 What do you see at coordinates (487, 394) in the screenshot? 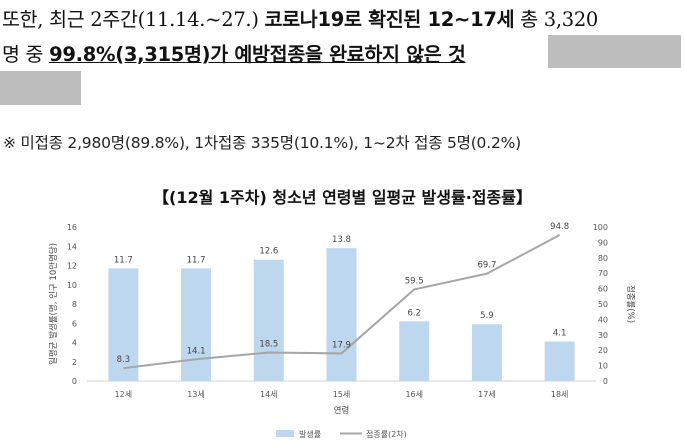
I see `x-tick-label: 17세` at bounding box center [487, 394].